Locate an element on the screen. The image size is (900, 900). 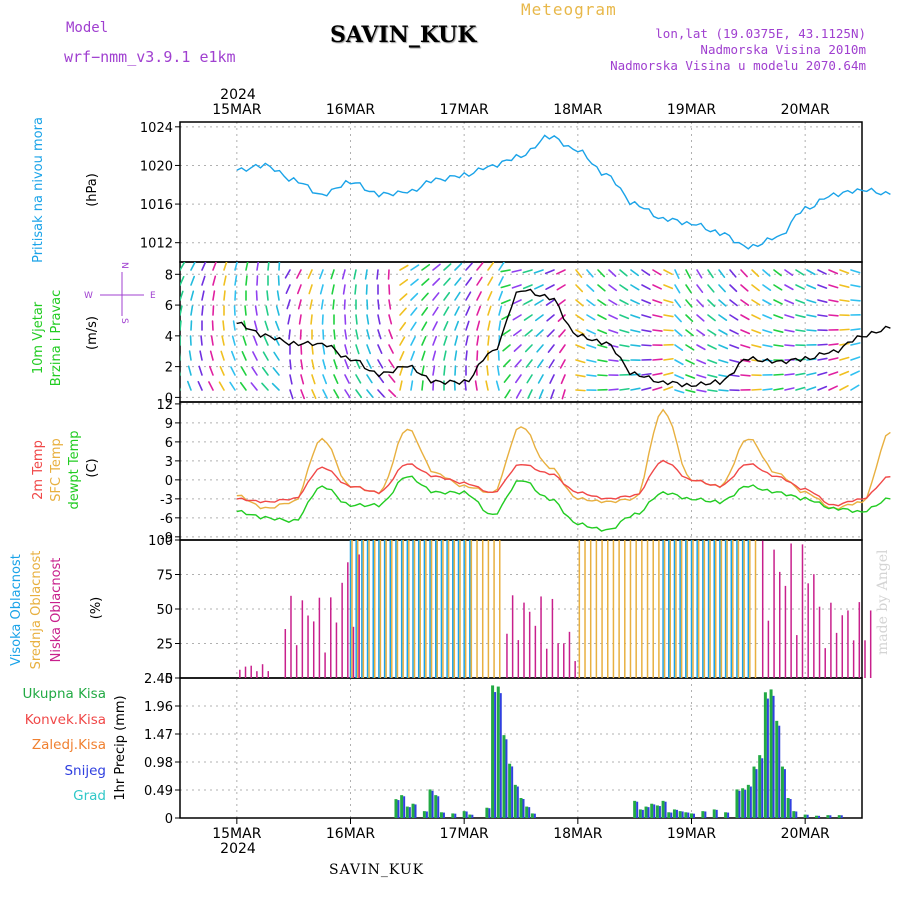
y-tick-label: 2.45 is located at coordinates (158, 679).